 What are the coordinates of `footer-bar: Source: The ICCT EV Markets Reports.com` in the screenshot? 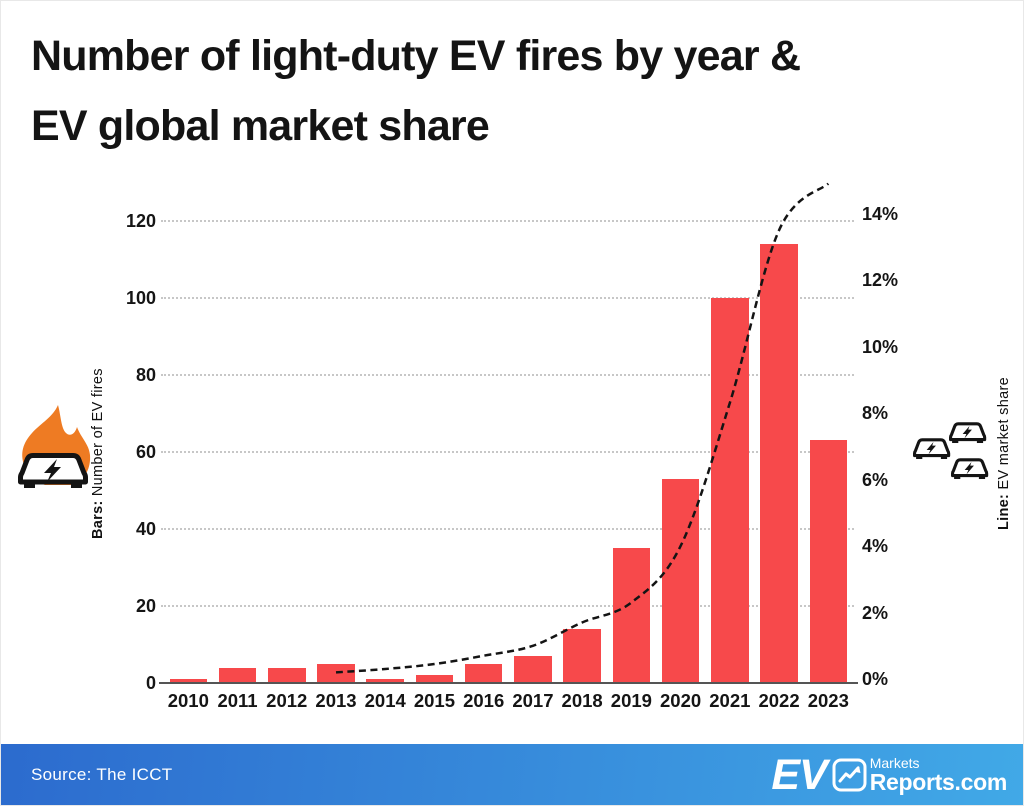 It's located at (512, 774).